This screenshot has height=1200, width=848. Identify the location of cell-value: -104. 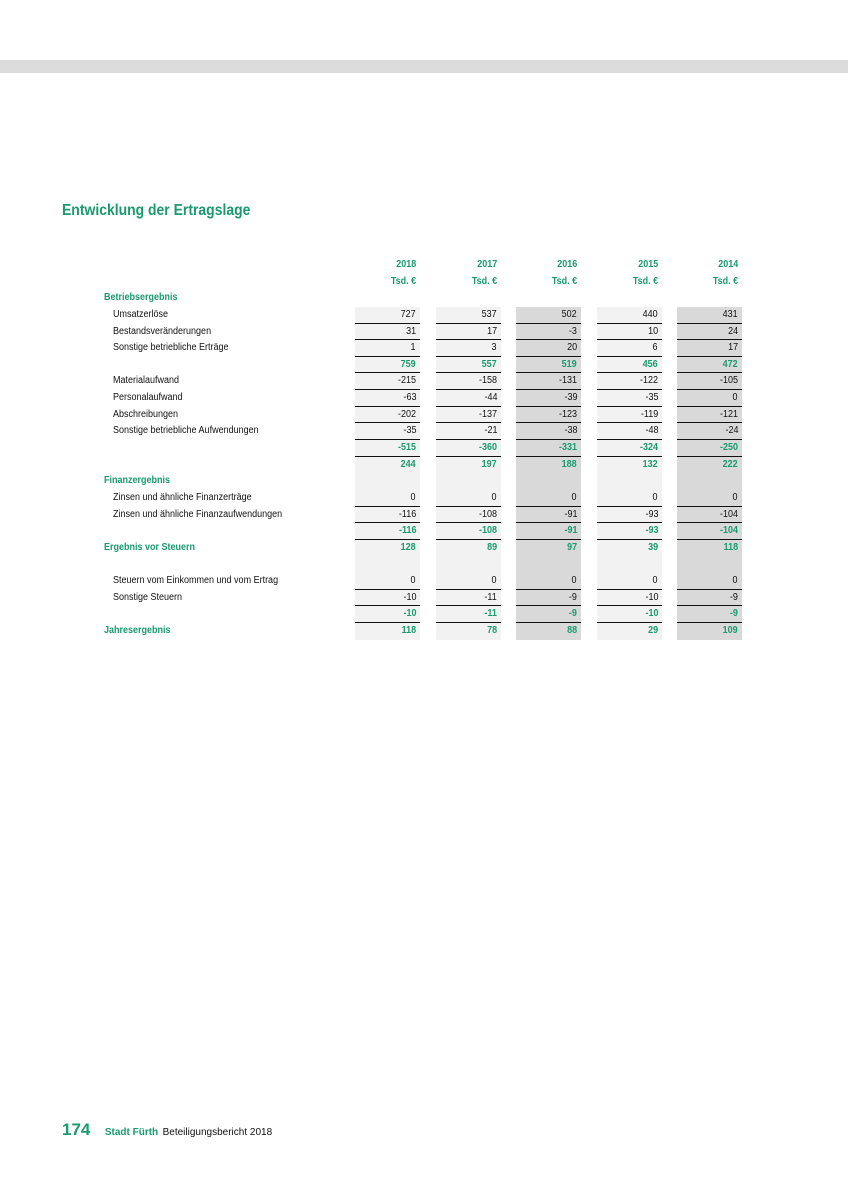
(728, 514).